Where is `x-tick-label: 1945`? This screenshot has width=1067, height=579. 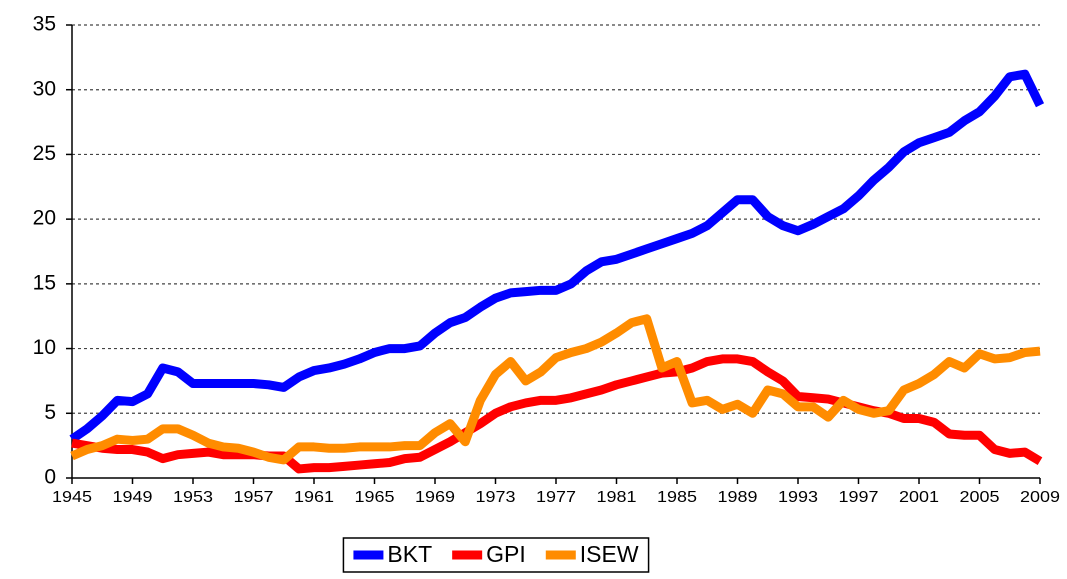
x-tick-label: 1945 is located at coordinates (72, 497).